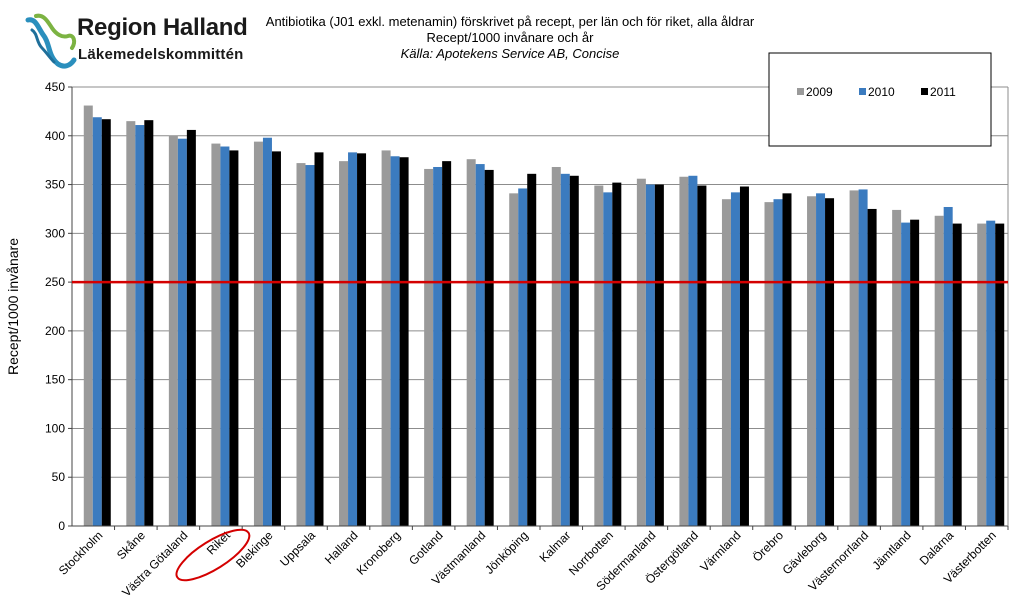 This screenshot has width=1024, height=612. What do you see at coordinates (297, 548) in the screenshot?
I see `x-tick-label: Uppsala` at bounding box center [297, 548].